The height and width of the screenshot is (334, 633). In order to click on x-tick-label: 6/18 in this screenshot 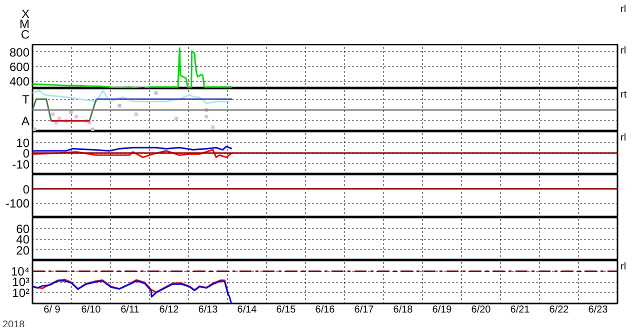, I will do `click(403, 310)`.